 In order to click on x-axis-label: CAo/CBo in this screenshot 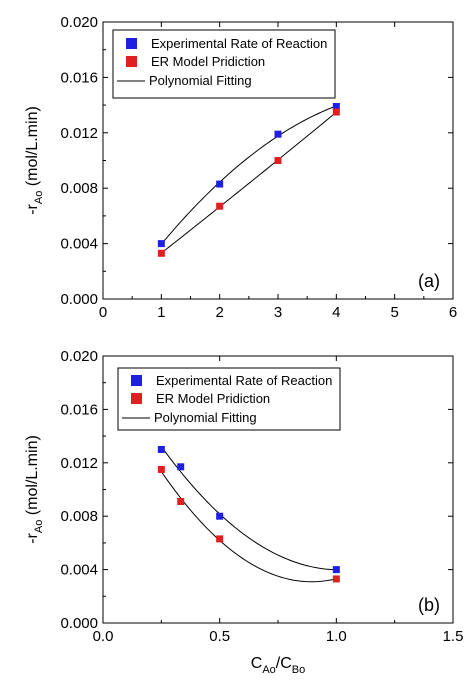, I will do `click(278, 665)`.